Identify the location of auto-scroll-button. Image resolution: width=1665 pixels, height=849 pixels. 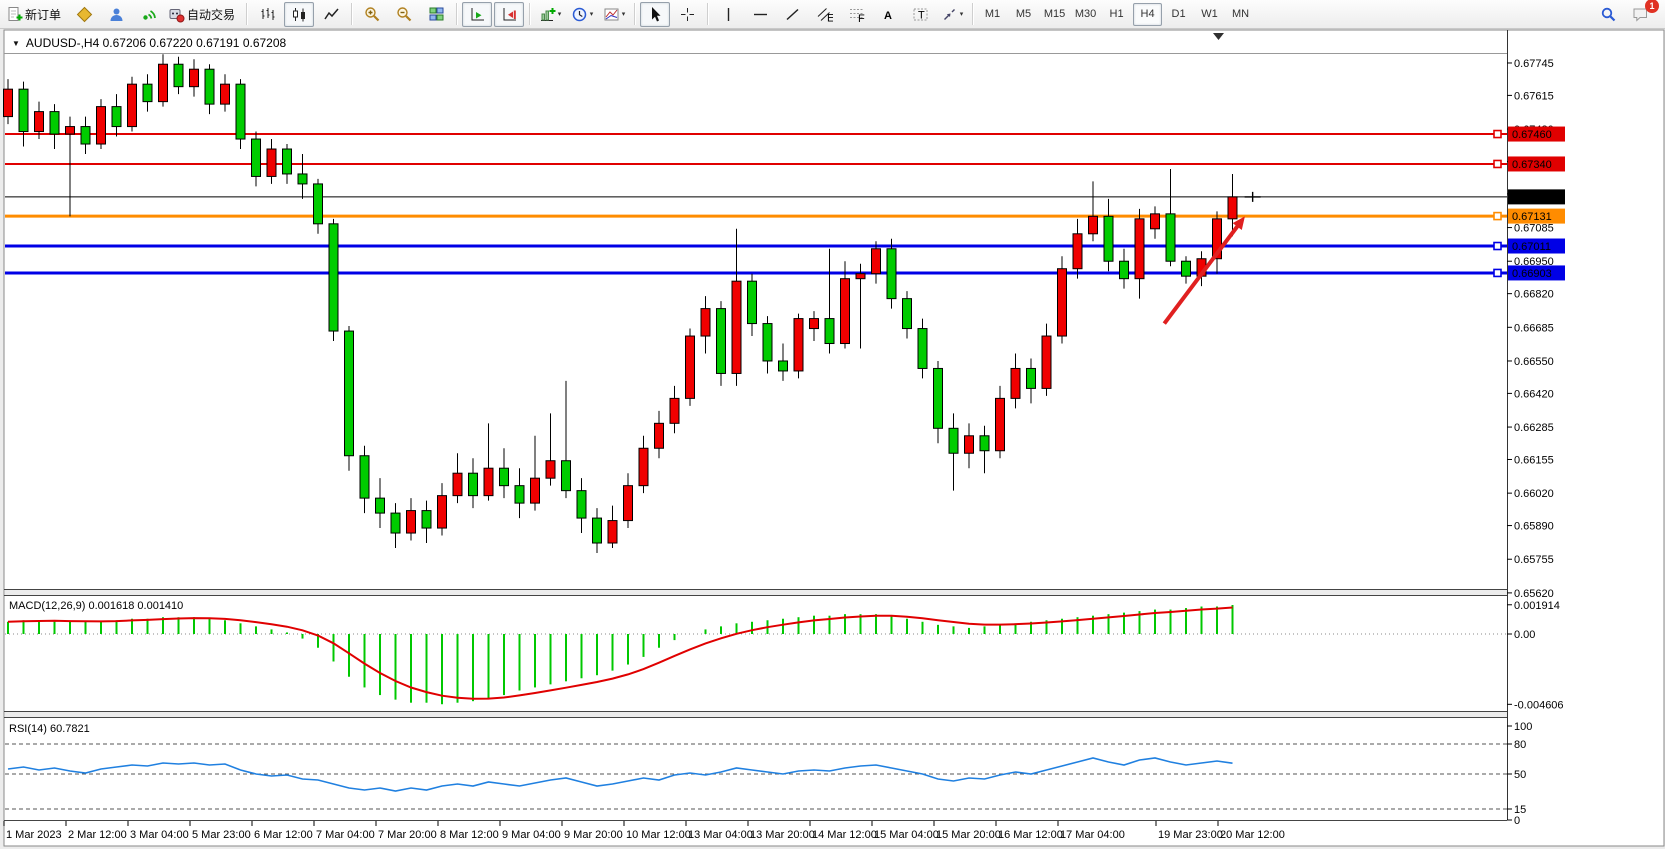
(477, 14).